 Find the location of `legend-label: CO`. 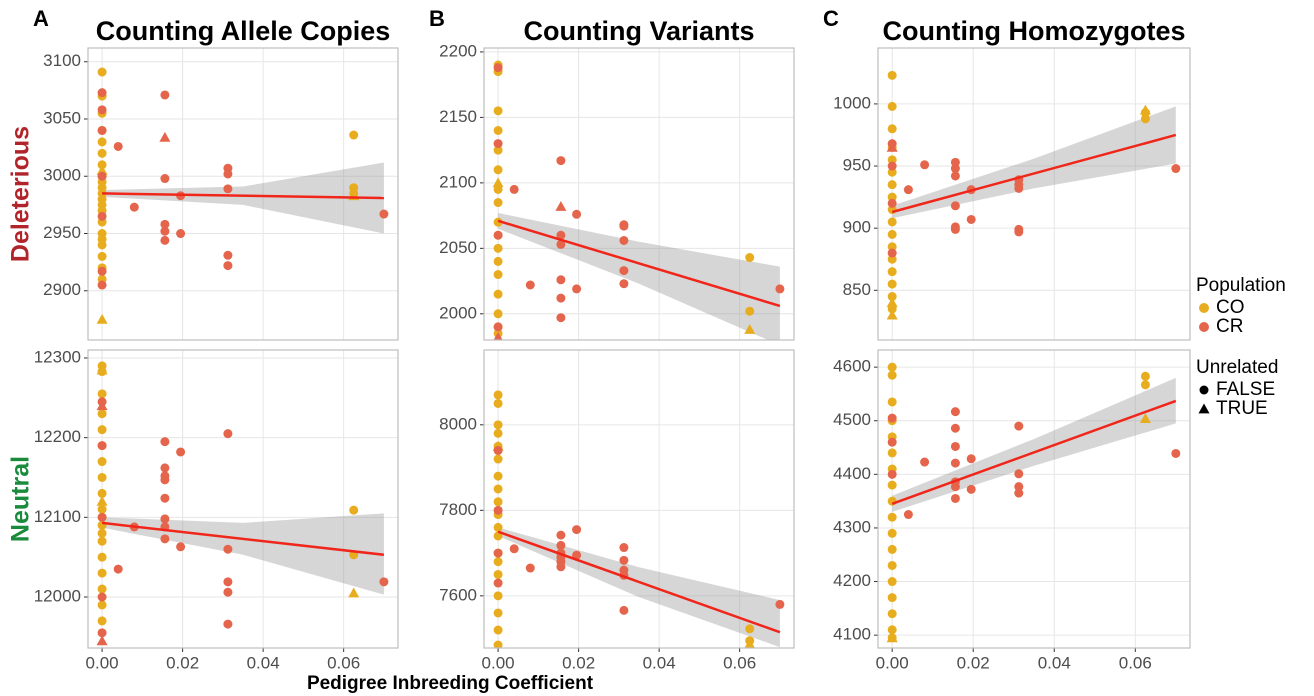

legend-label: CO is located at coordinates (1230, 307).